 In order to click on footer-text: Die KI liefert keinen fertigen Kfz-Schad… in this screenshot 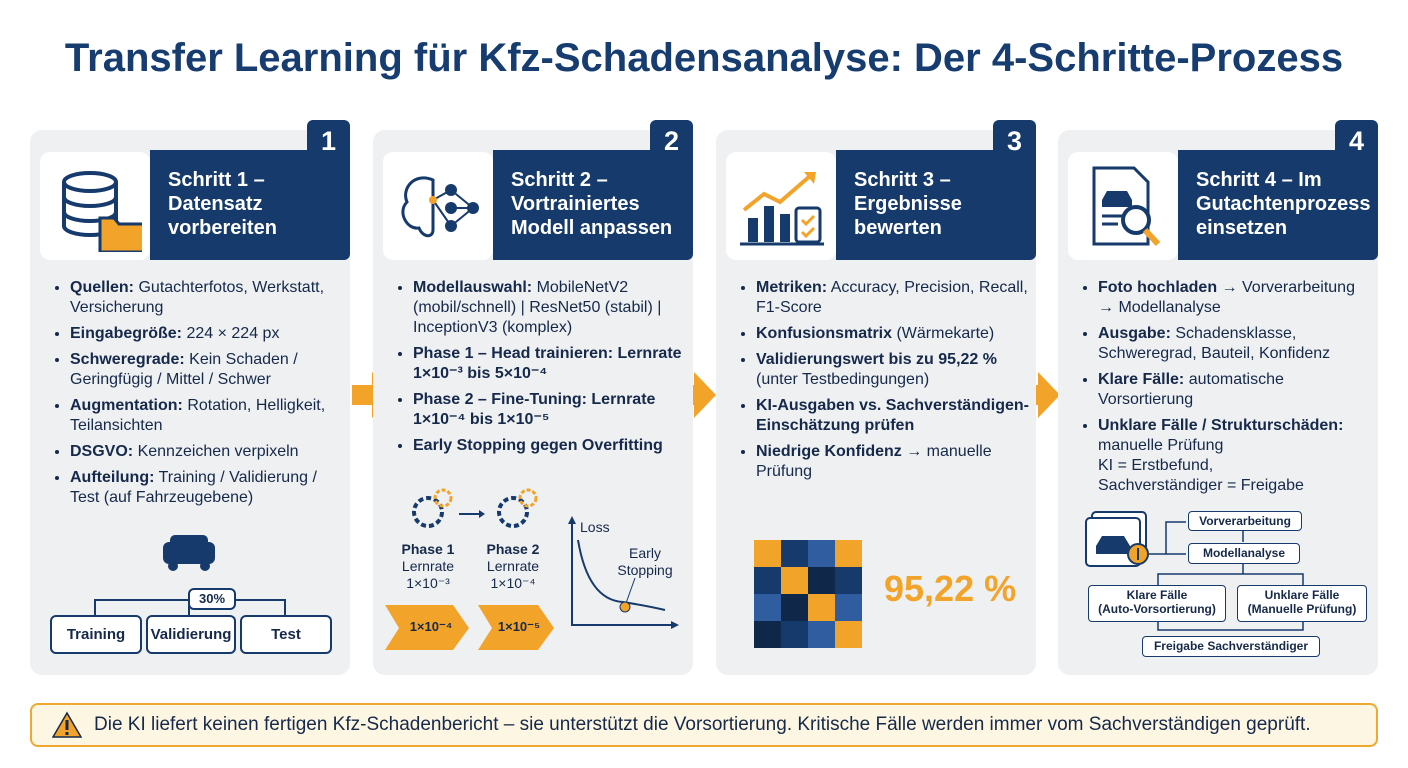, I will do `click(702, 724)`.